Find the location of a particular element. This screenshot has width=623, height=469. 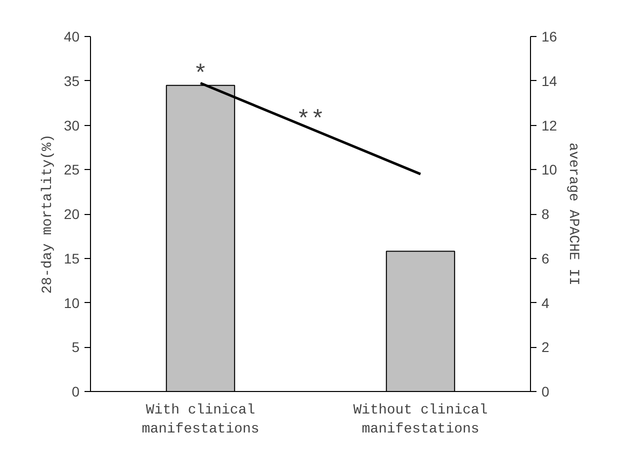

annotation: ** is located at coordinates (310, 121).